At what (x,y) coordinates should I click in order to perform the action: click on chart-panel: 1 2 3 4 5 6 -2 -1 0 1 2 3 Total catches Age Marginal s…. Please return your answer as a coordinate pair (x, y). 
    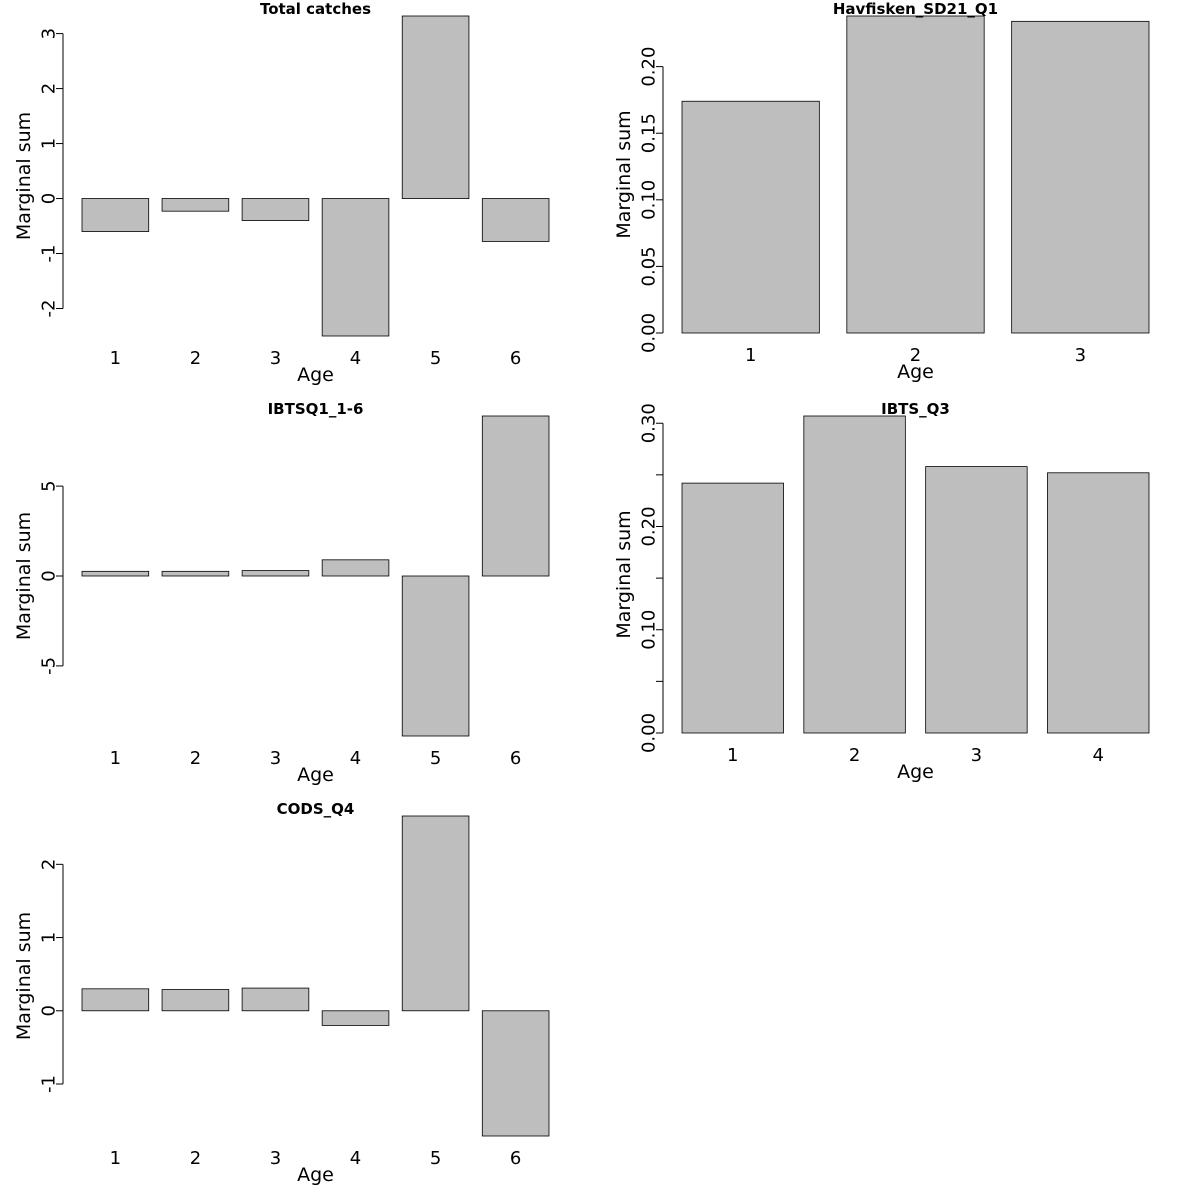
    Looking at the image, I should click on (281, 193).